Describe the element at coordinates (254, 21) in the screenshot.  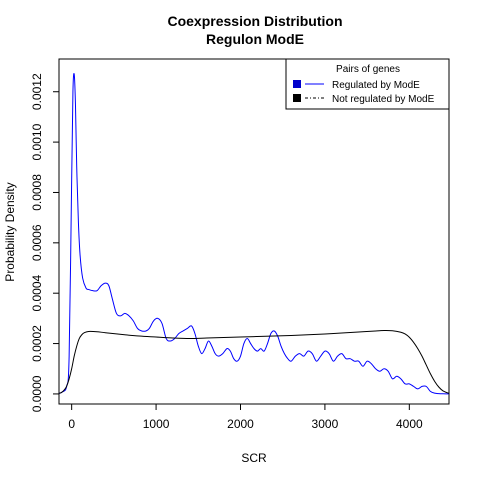
I see `chart-title: Coexpression Distribution` at that location.